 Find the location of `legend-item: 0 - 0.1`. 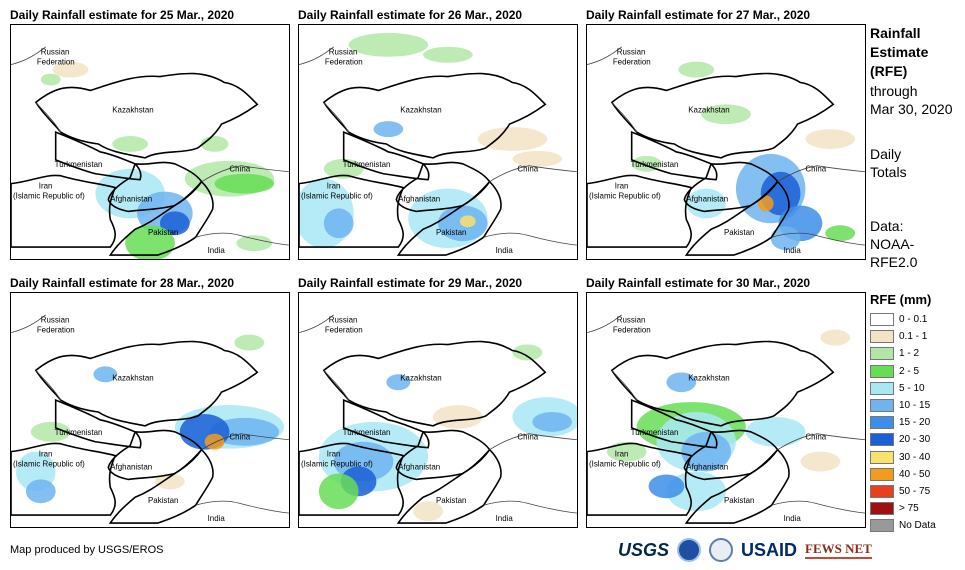

legend-item: 0 - 0.1 is located at coordinates (903, 319).